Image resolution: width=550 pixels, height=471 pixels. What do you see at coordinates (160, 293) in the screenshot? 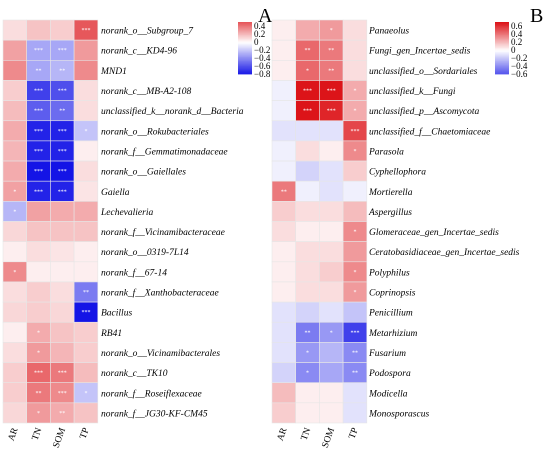
I see `row-label: norank_f__Xanthobacteraceae` at bounding box center [160, 293].